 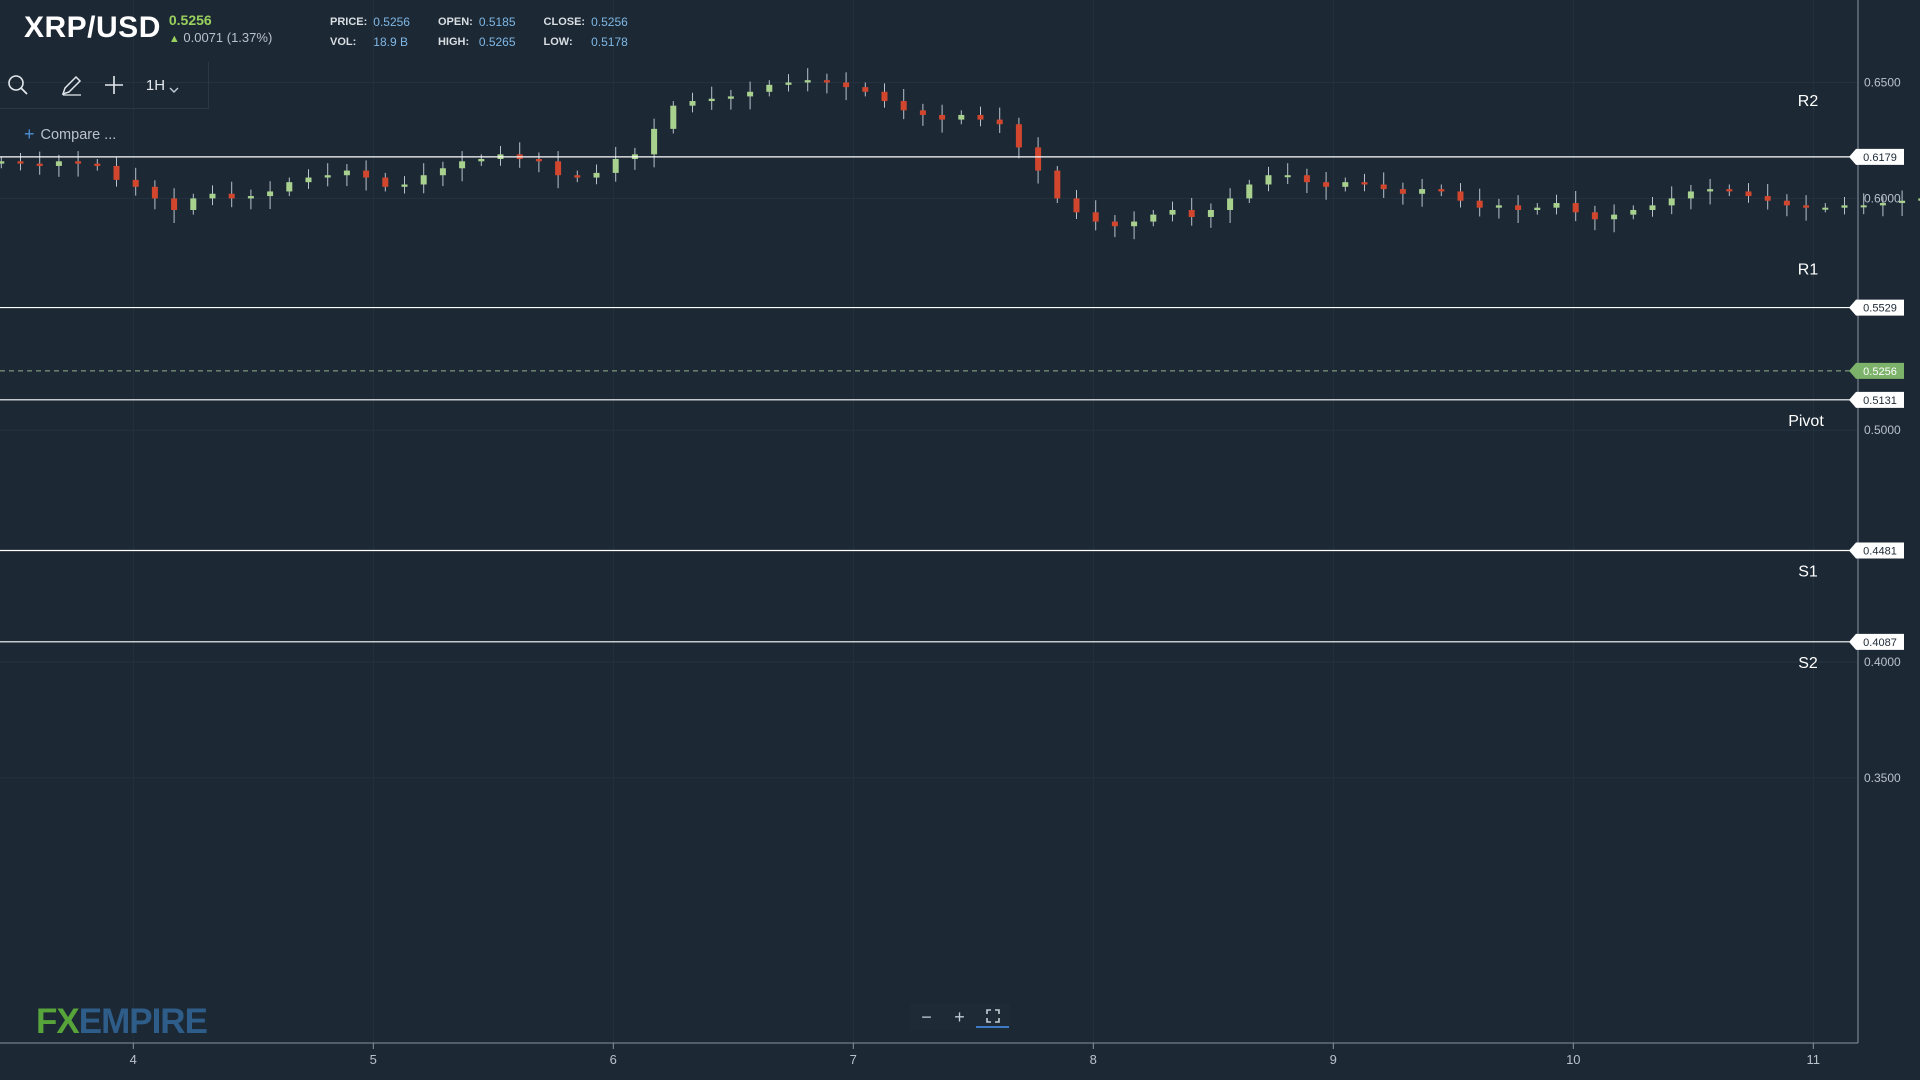 What do you see at coordinates (926, 1016) in the screenshot?
I see `zoom-out-button: −` at bounding box center [926, 1016].